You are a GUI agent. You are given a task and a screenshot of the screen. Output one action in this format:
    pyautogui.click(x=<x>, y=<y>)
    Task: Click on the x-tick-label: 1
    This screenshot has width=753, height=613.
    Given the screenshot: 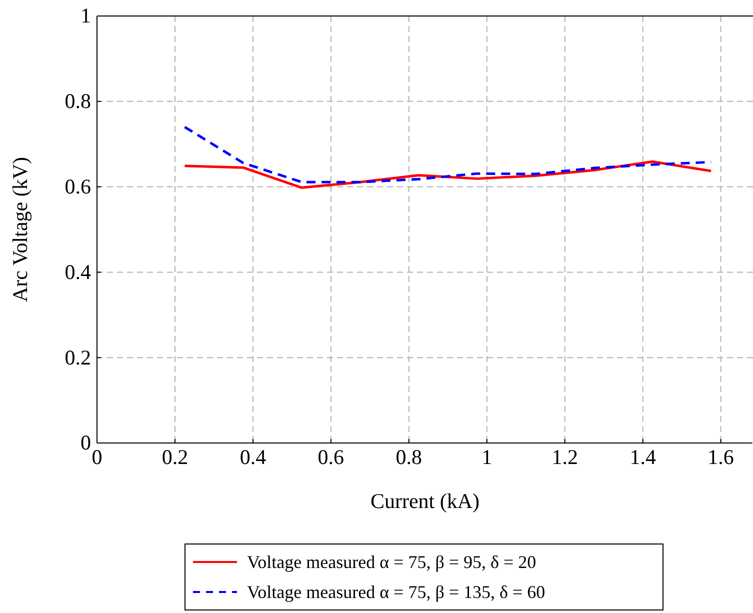 What is the action you would take?
    pyautogui.click(x=487, y=456)
    